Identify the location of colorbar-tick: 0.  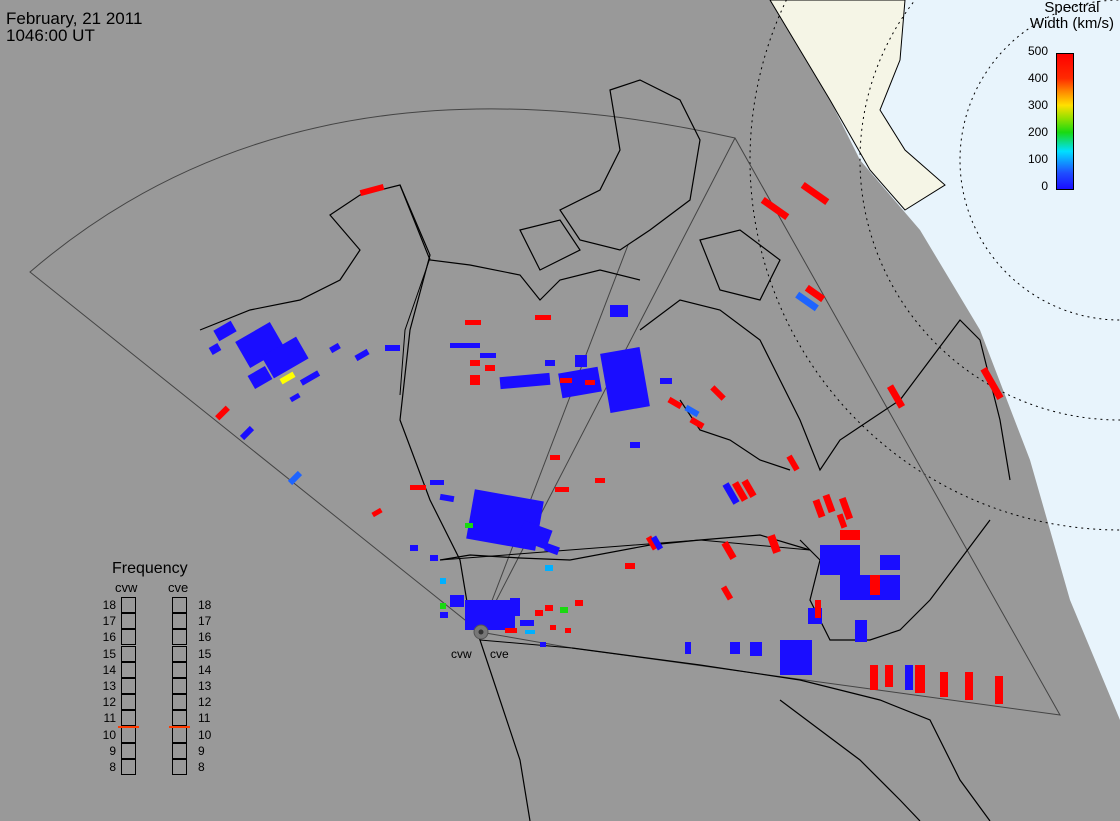
(1044, 186).